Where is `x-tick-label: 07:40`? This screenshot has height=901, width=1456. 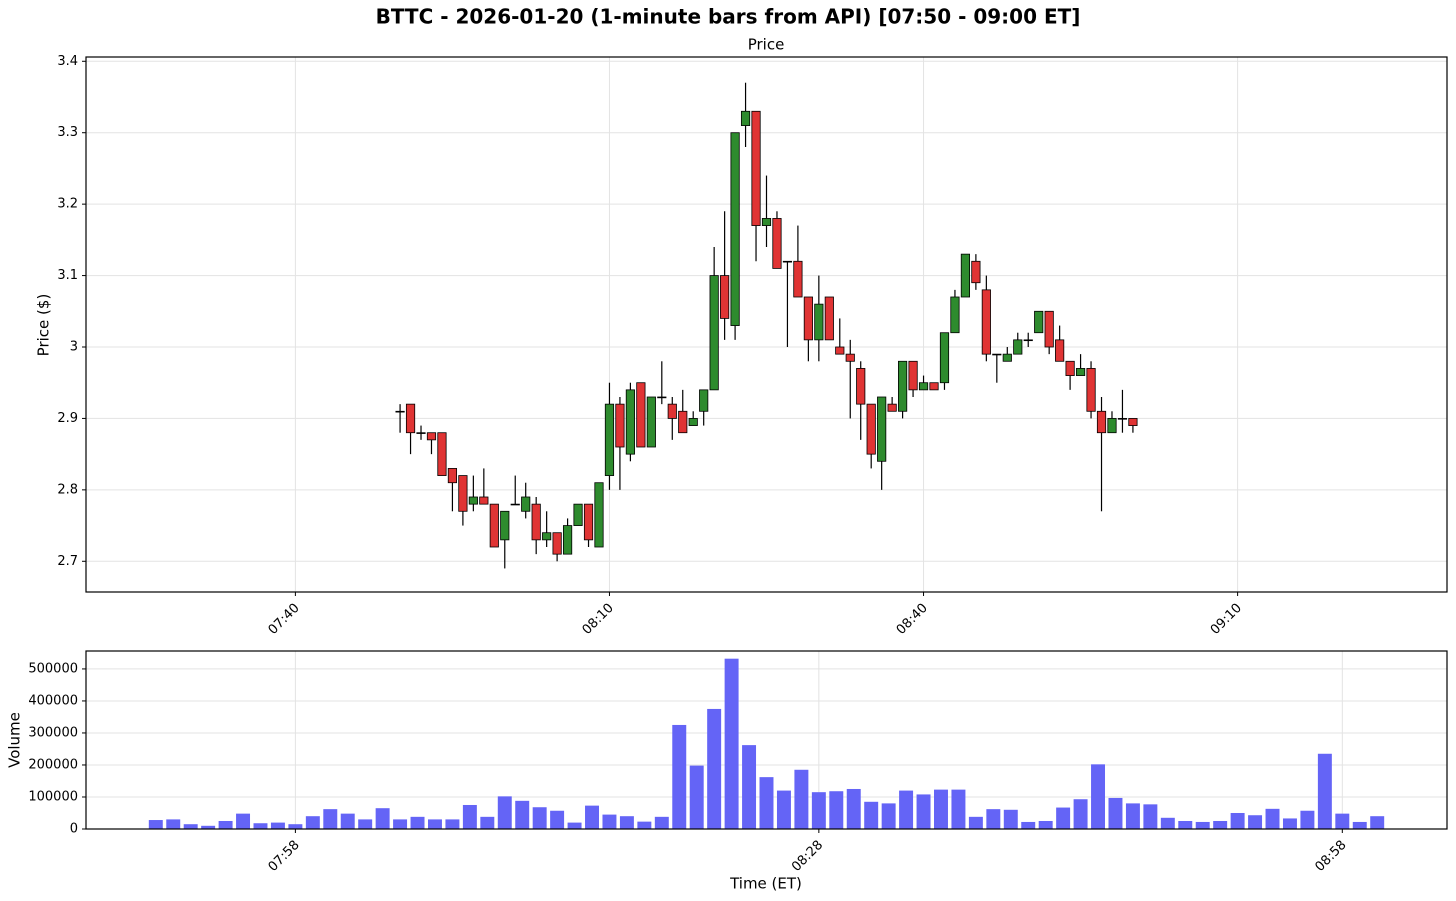 x-tick-label: 07:40 is located at coordinates (284, 619).